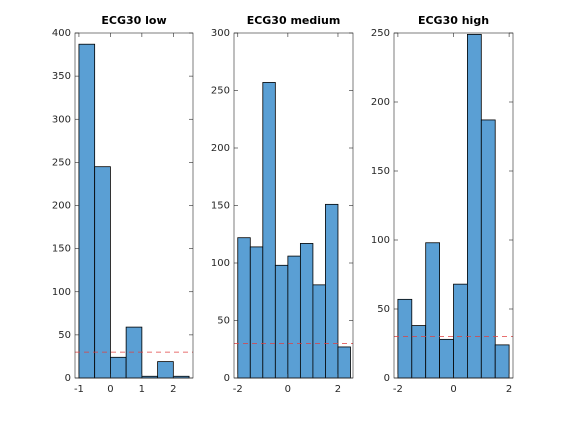  Describe the element at coordinates (61, 76) in the screenshot. I see `y-tick-label: 350` at that location.